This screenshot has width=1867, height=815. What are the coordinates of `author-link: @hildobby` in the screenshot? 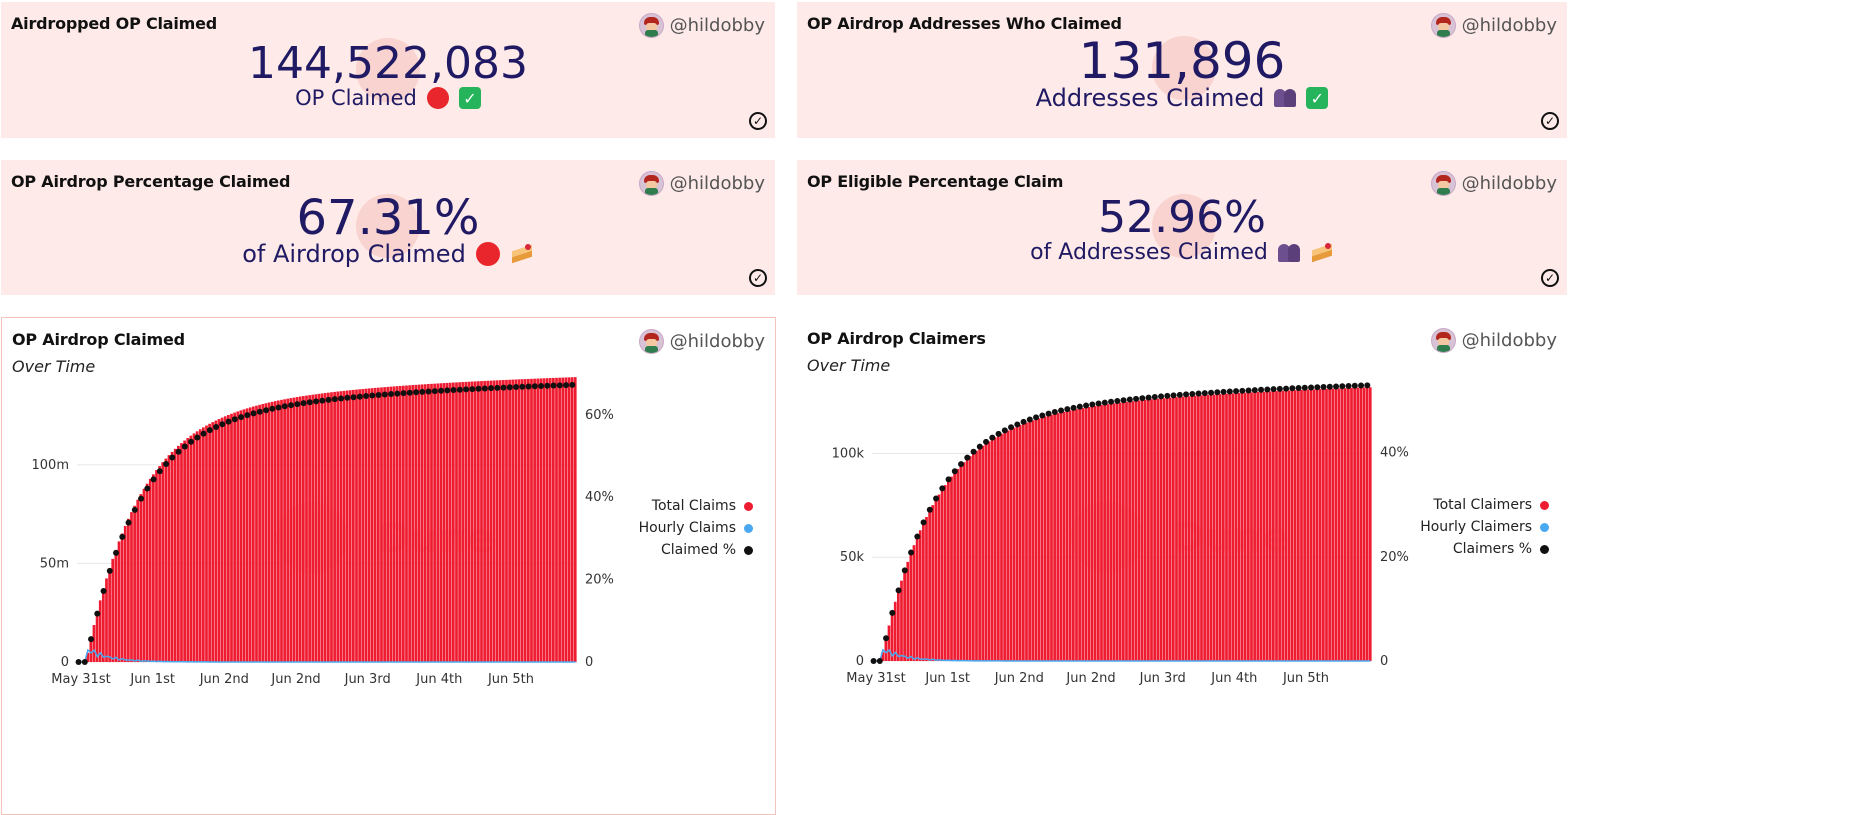 It's located at (701, 183).